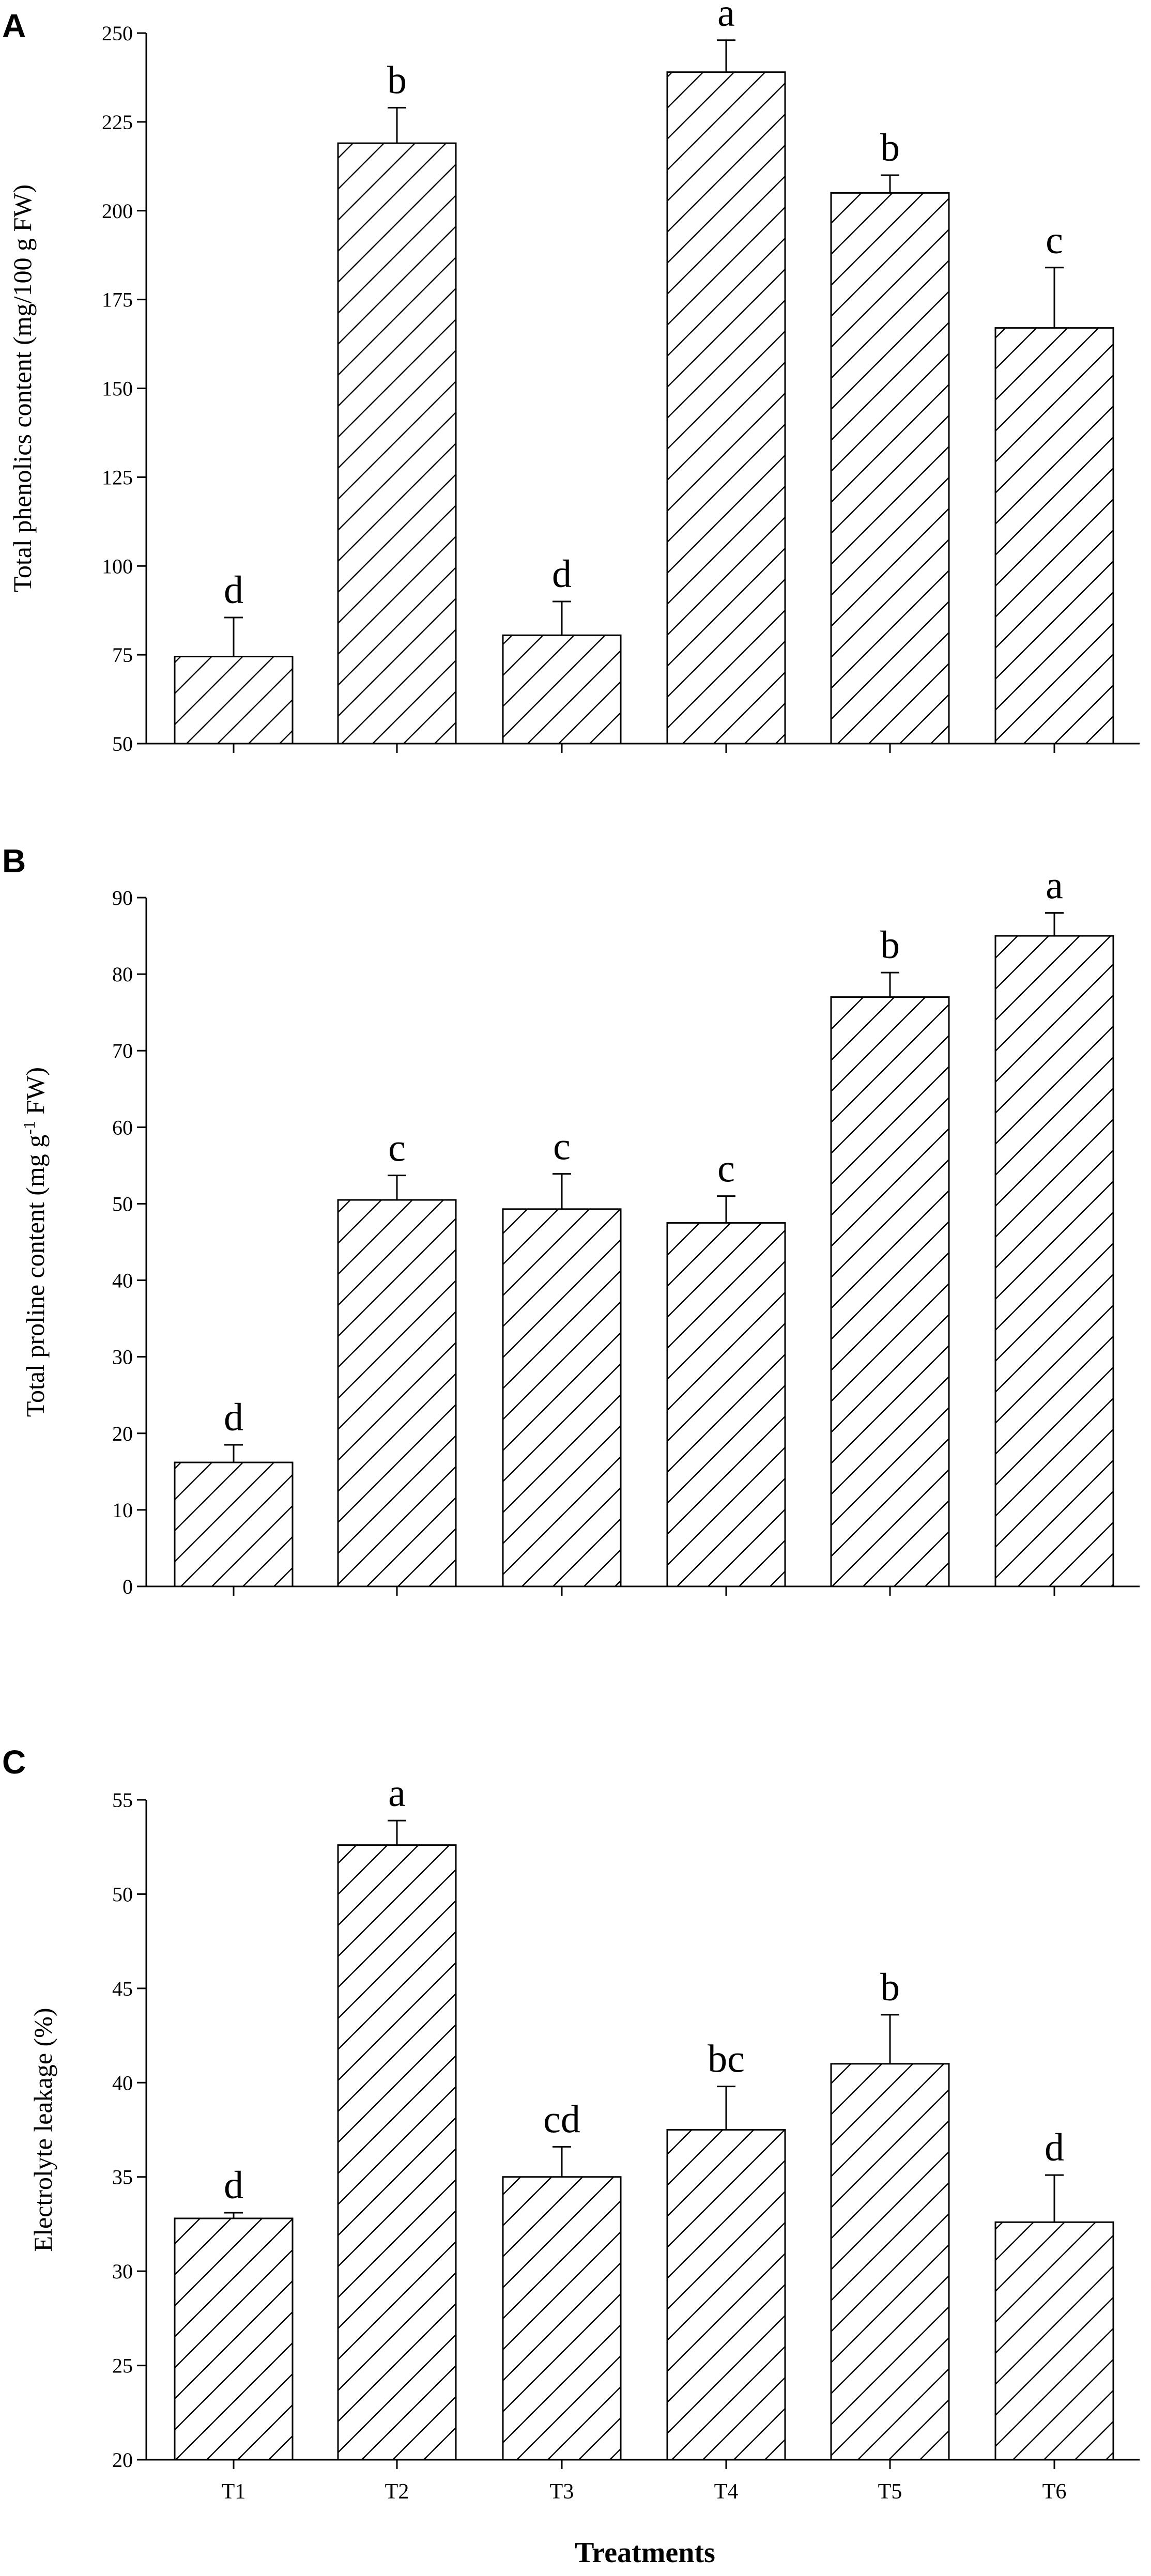 The image size is (1151, 2576). I want to click on y-tick-label: 45, so click(122, 1988).